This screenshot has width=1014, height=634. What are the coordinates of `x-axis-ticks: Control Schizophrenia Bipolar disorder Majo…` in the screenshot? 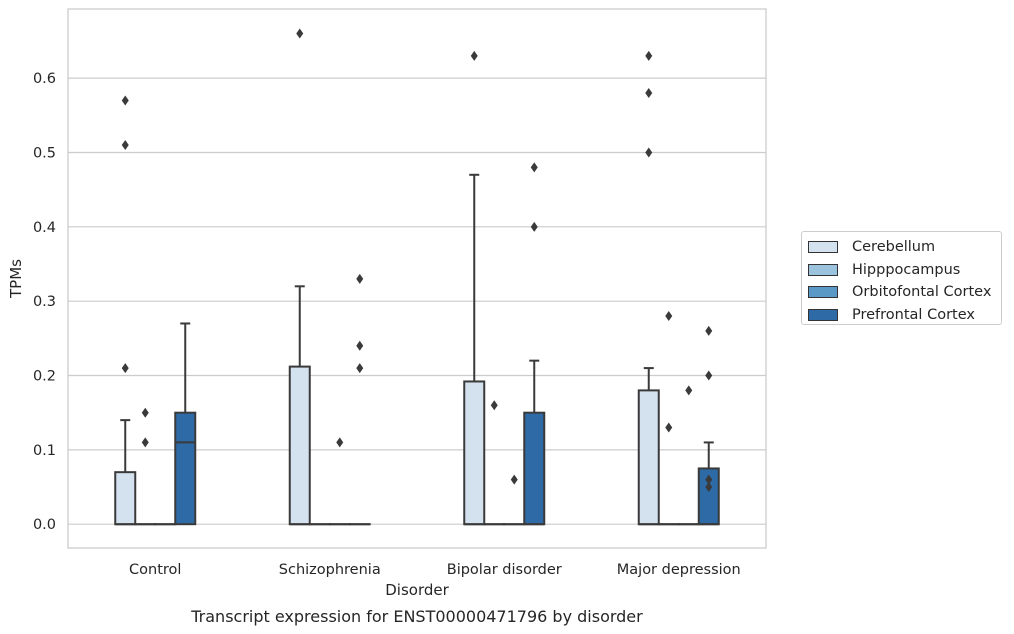 It's located at (435, 570).